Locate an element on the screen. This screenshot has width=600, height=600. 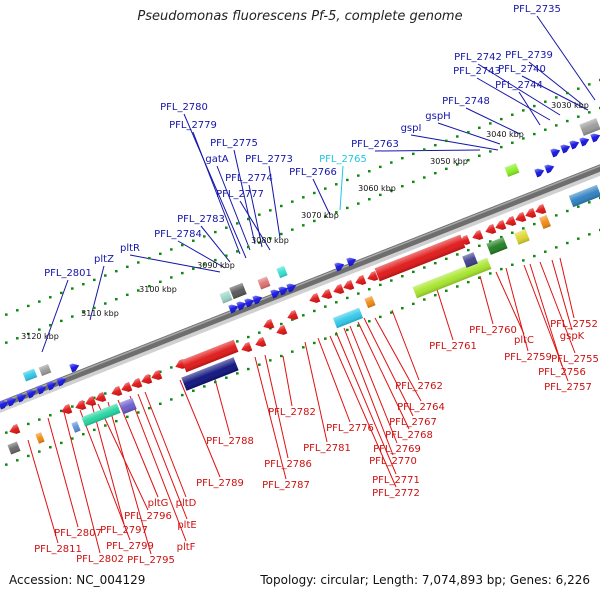
reverse-label: PFL_2756 is located at coordinates (562, 372).